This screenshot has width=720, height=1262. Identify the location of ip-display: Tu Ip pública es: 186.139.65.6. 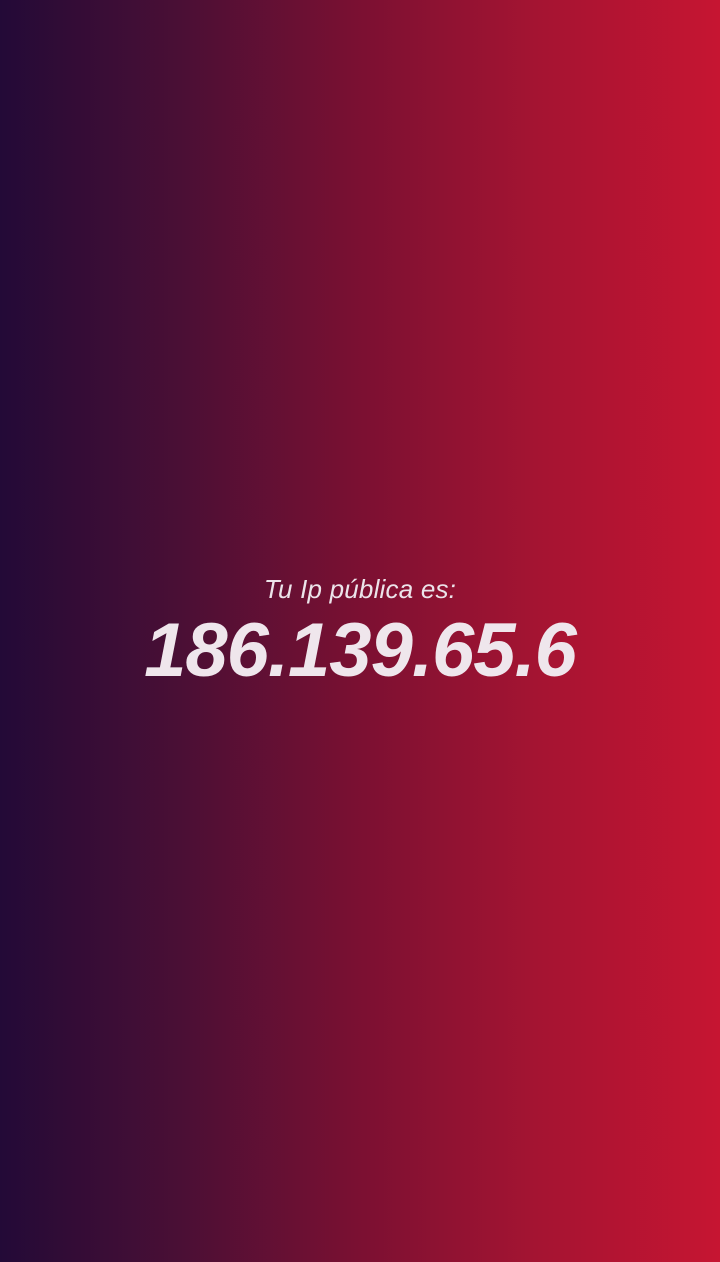
(360, 633).